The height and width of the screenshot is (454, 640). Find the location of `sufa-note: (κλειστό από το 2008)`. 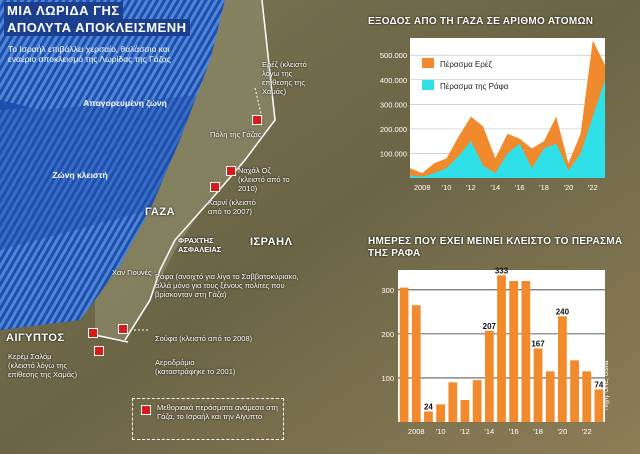

sufa-note: (κλειστό από το 2008) is located at coordinates (216, 338).